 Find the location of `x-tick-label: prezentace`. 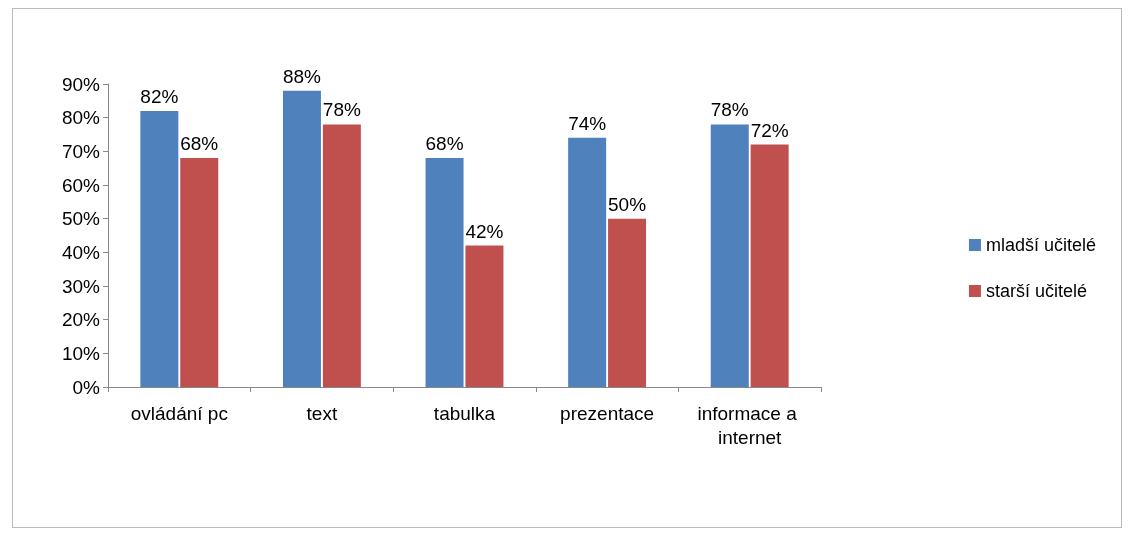

x-tick-label: prezentace is located at coordinates (607, 413).